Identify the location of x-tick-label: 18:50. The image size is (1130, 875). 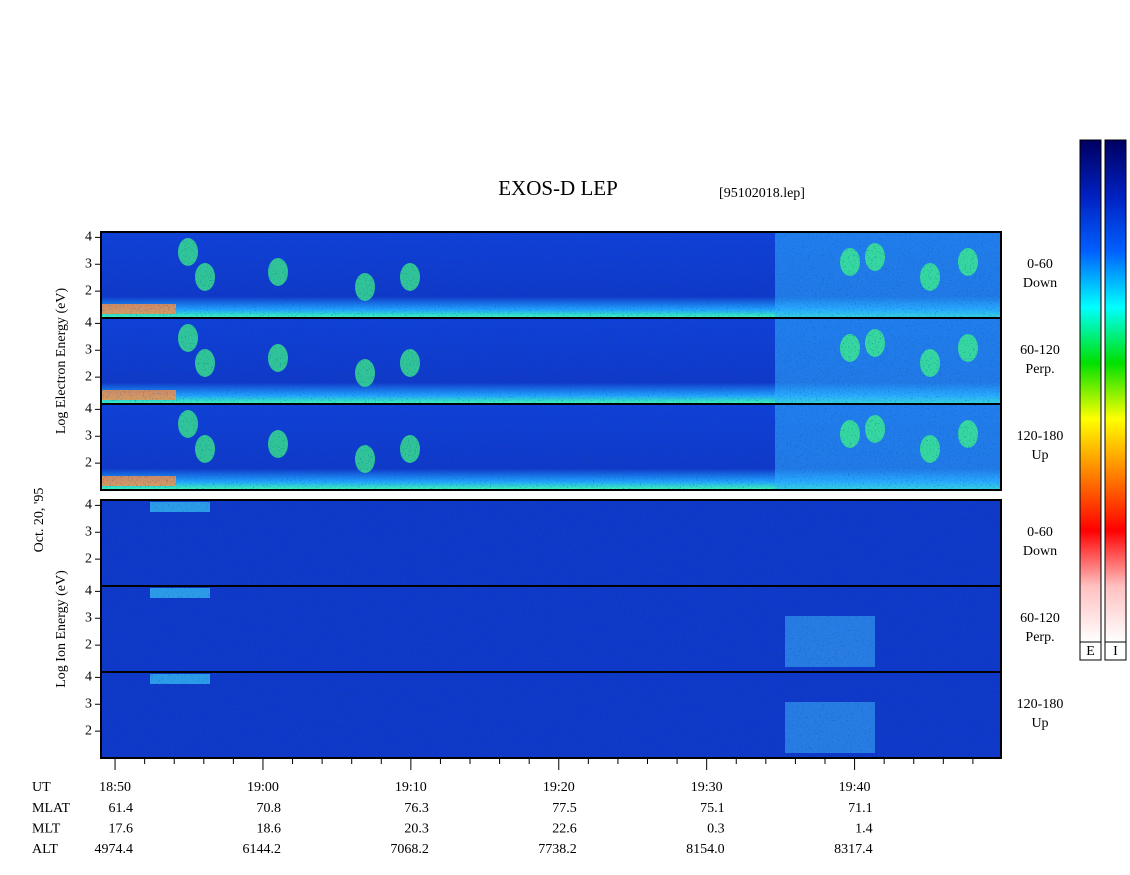
(115, 787).